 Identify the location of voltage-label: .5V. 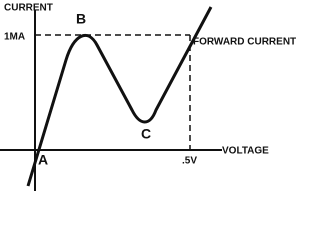
(189, 161).